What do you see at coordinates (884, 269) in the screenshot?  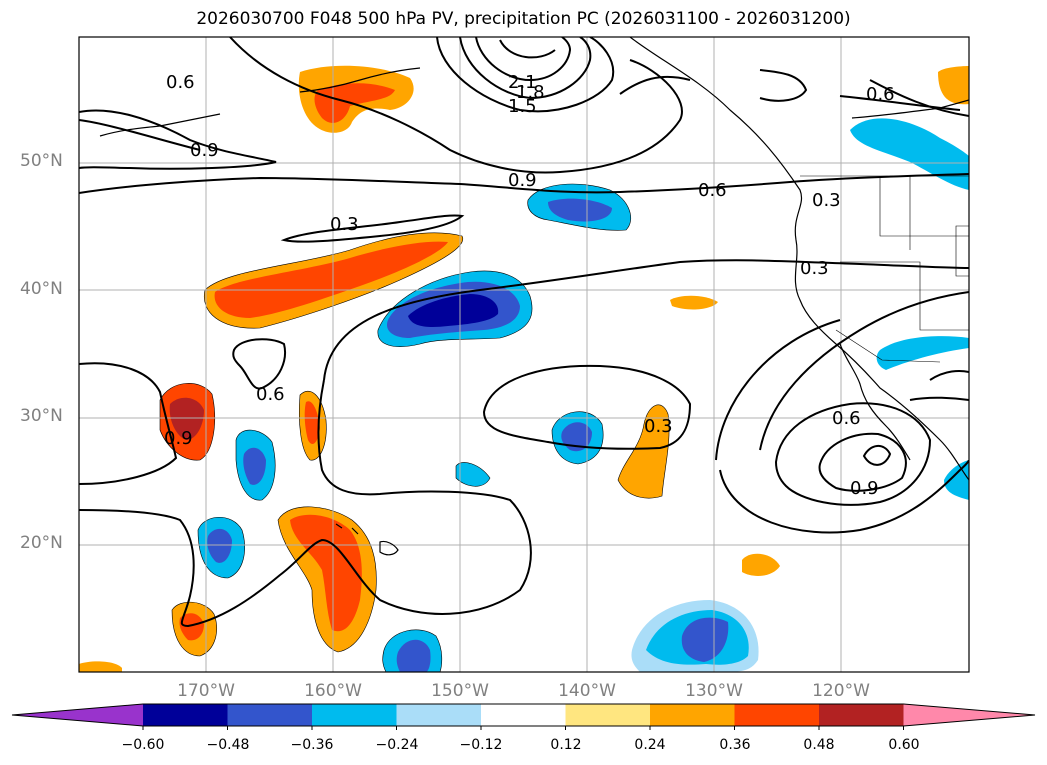 I see `political-borders` at bounding box center [884, 269].